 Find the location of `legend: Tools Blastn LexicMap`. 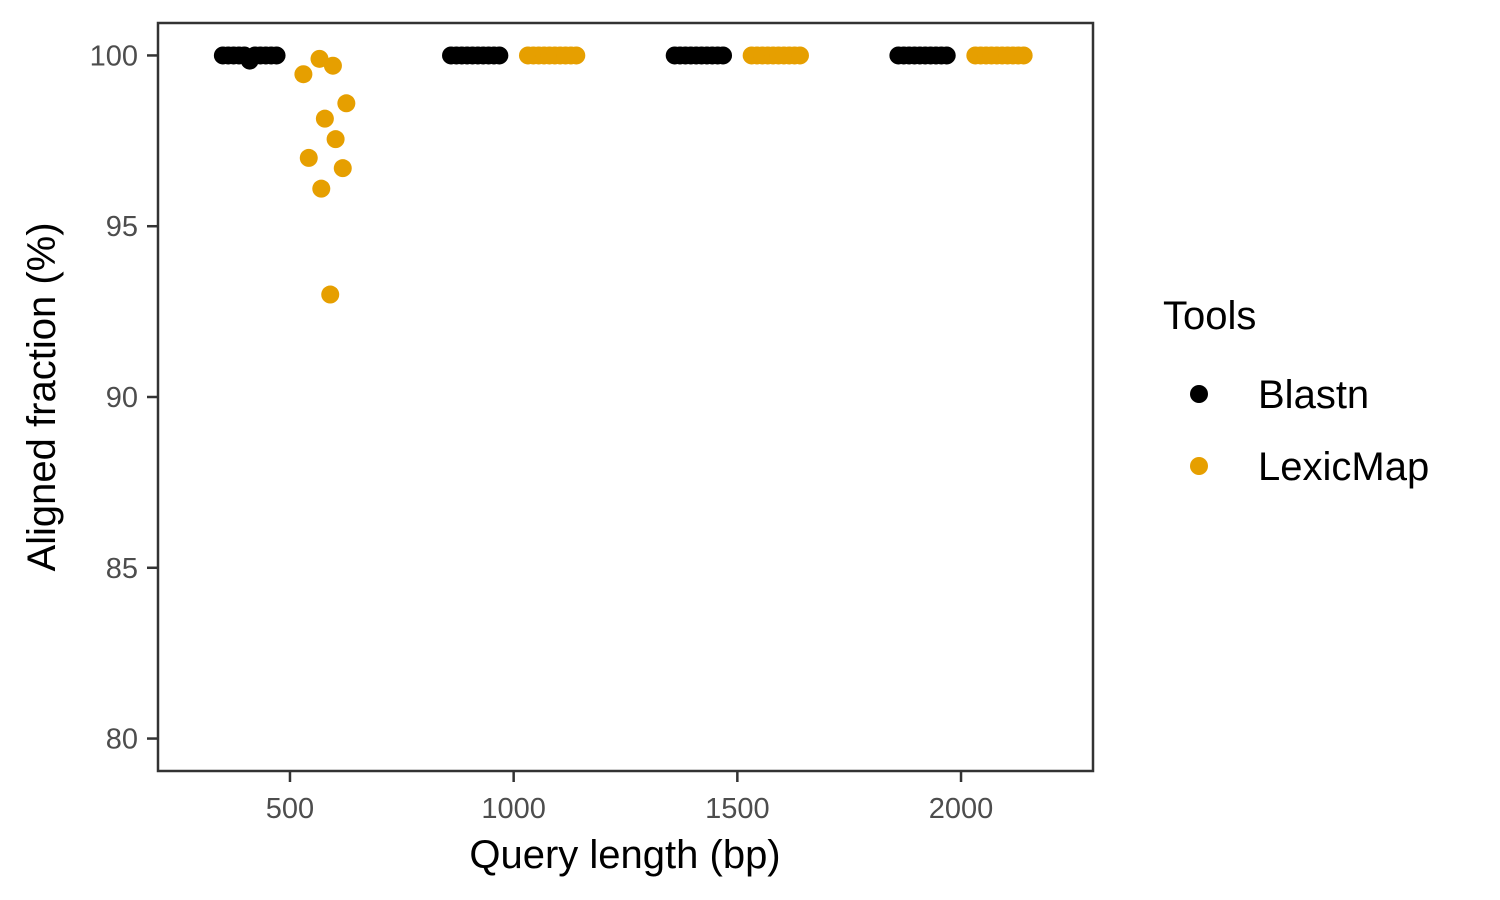

legend: Tools Blastn LexicMap is located at coordinates (1296, 391).